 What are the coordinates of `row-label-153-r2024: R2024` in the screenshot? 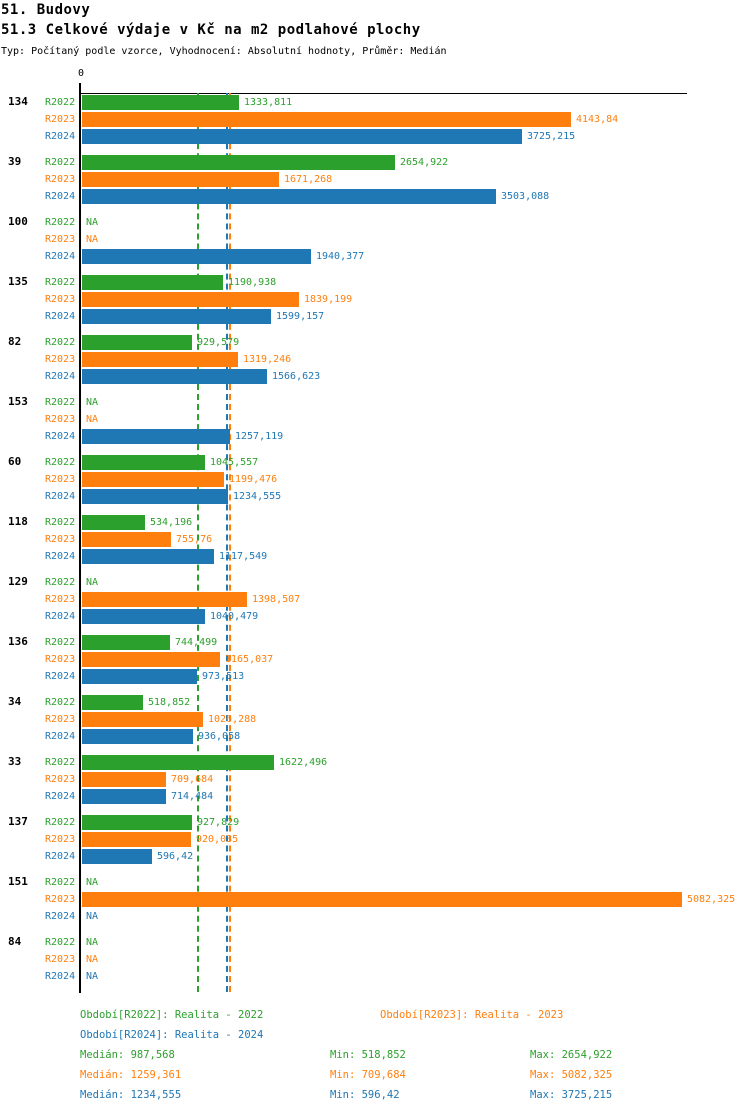 It's located at (60, 436).